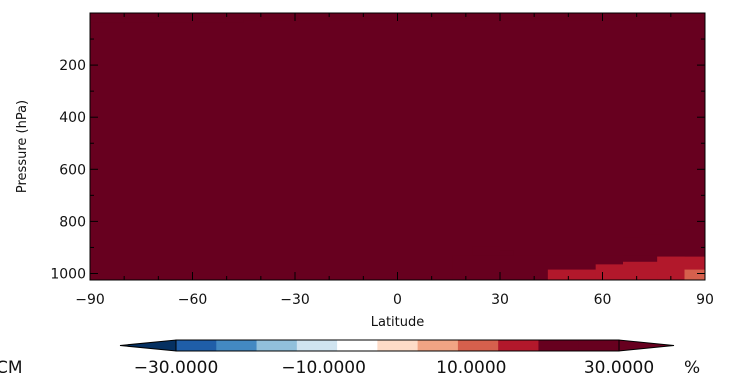 The image size is (734, 383). Describe the element at coordinates (72, 170) in the screenshot. I see `y-tick-label: 600` at that location.